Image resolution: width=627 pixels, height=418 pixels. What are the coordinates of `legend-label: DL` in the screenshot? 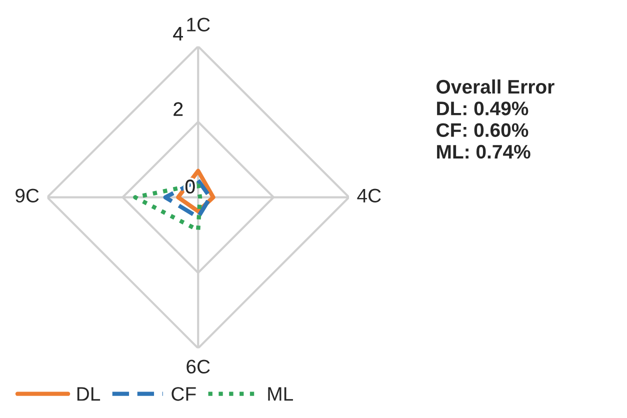 It's located at (88, 394).